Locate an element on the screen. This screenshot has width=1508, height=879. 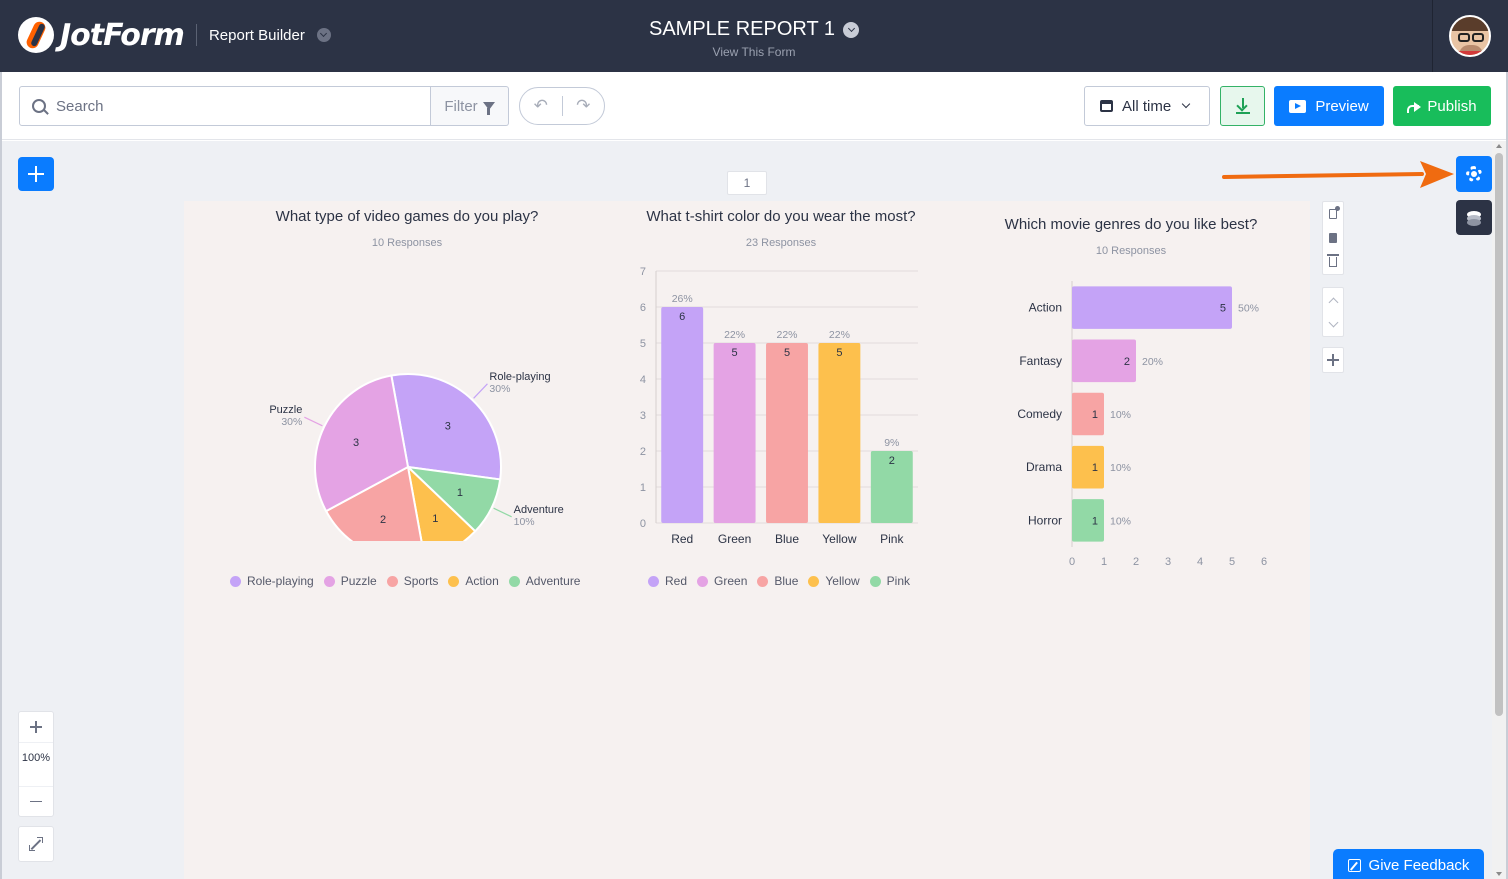
x-tick-label: Red is located at coordinates (682, 539).